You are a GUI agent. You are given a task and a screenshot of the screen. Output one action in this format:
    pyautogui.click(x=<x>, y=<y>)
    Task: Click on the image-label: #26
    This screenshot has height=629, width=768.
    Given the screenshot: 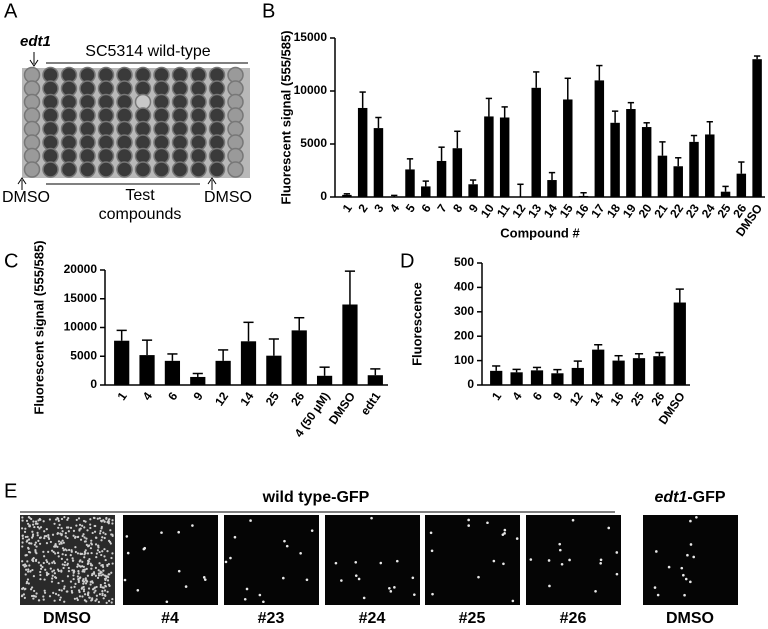 What is the action you would take?
    pyautogui.click(x=573, y=618)
    